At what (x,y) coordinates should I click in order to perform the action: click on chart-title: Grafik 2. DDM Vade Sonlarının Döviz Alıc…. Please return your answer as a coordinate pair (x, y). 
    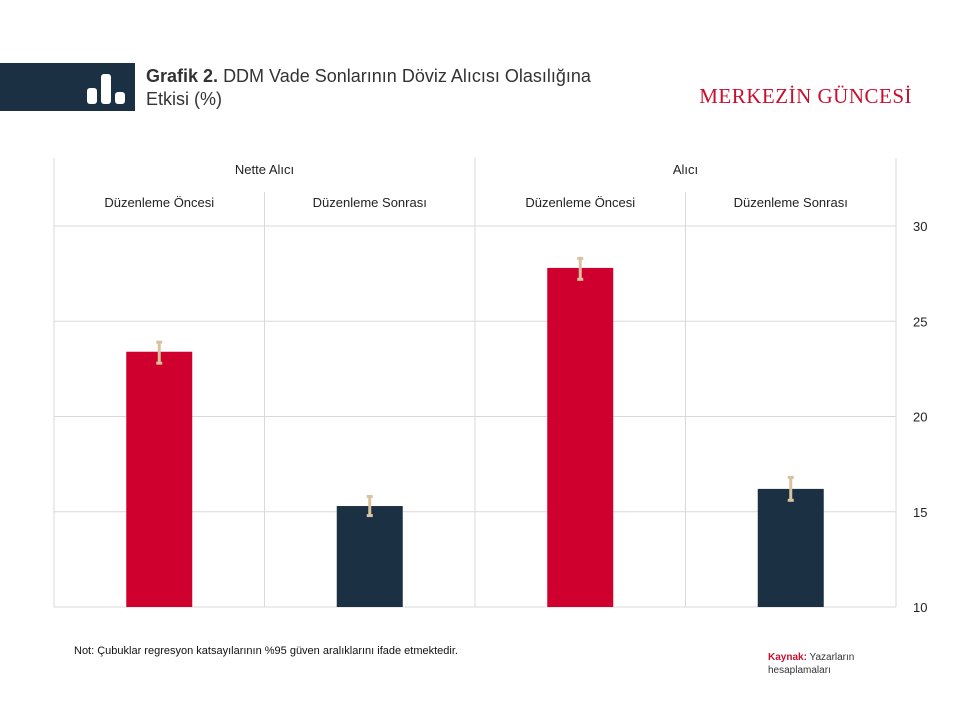
    Looking at the image, I should click on (376, 88).